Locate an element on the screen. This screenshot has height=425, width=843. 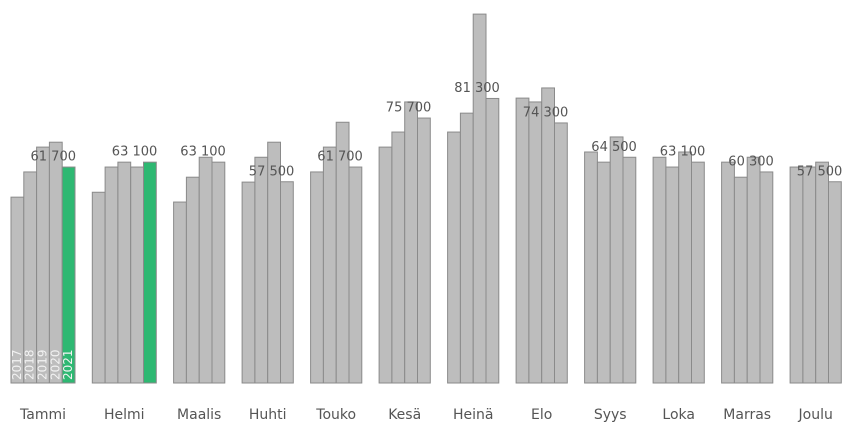
legend-label: 2018 is located at coordinates (30, 364).